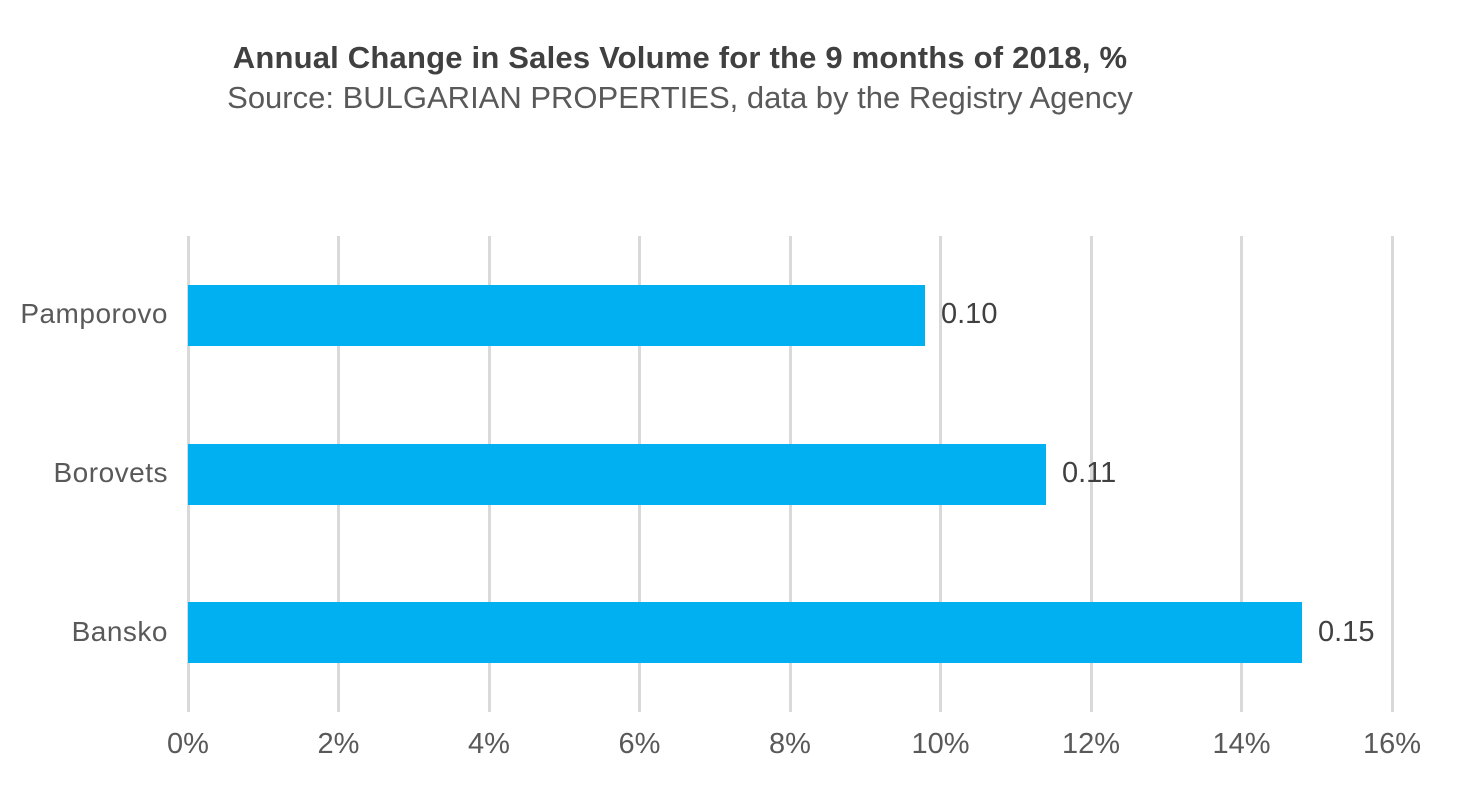  What do you see at coordinates (119, 631) in the screenshot?
I see `category-label: Bansko` at bounding box center [119, 631].